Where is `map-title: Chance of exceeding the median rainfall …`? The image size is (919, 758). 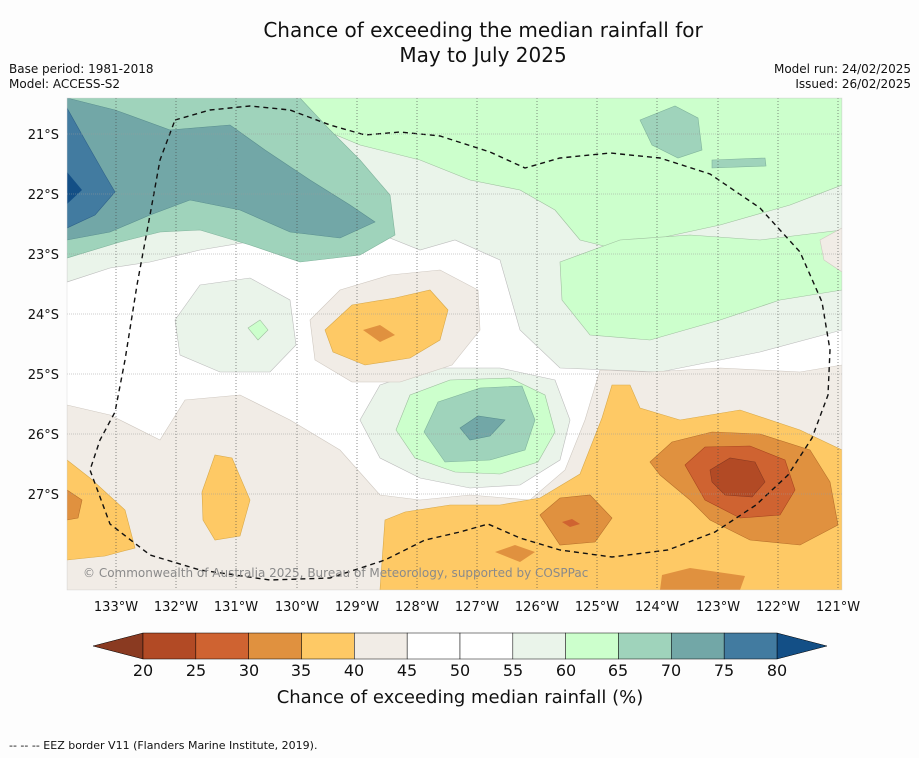
map-title: Chance of exceeding the median rainfall … is located at coordinates (459, 43).